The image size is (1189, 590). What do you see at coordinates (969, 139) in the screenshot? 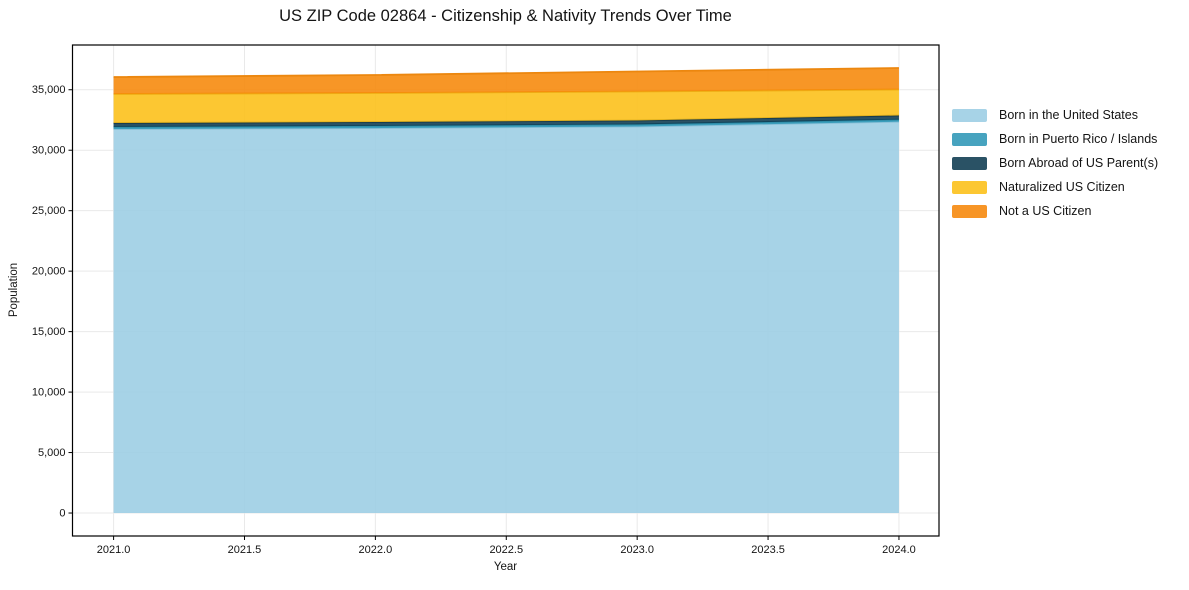
I see `legend-swatch-born-pr` at bounding box center [969, 139].